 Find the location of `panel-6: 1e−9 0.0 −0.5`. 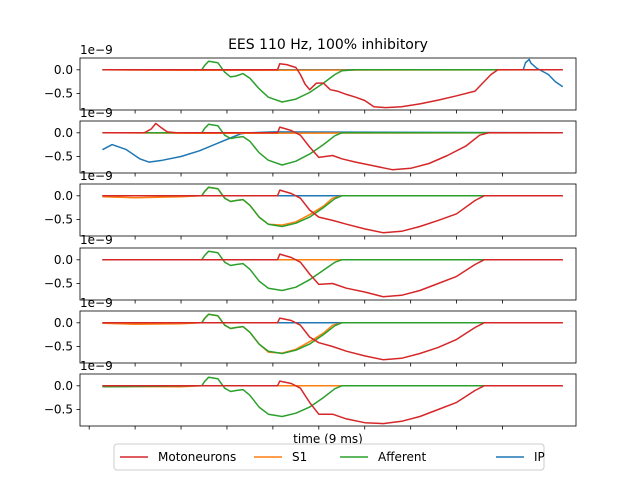

panel-6: 1e−9 0.0 −0.5 is located at coordinates (310, 394).